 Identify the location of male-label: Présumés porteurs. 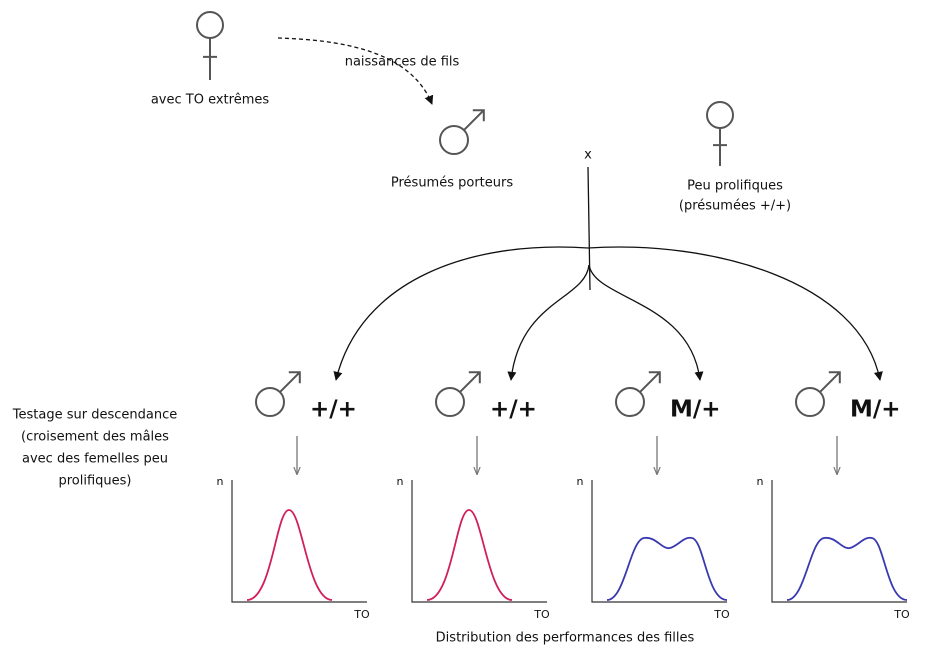
(452, 183).